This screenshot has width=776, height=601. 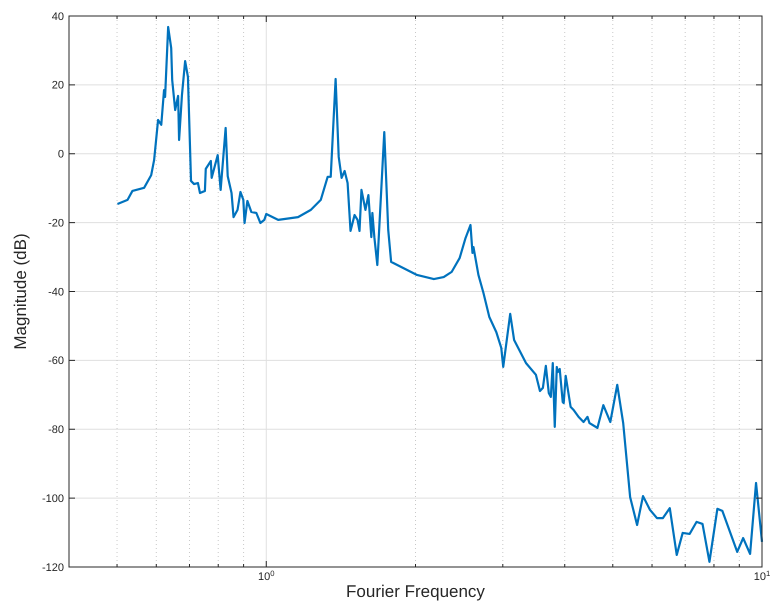 I want to click on y-tick-label: 0, so click(x=61, y=154).